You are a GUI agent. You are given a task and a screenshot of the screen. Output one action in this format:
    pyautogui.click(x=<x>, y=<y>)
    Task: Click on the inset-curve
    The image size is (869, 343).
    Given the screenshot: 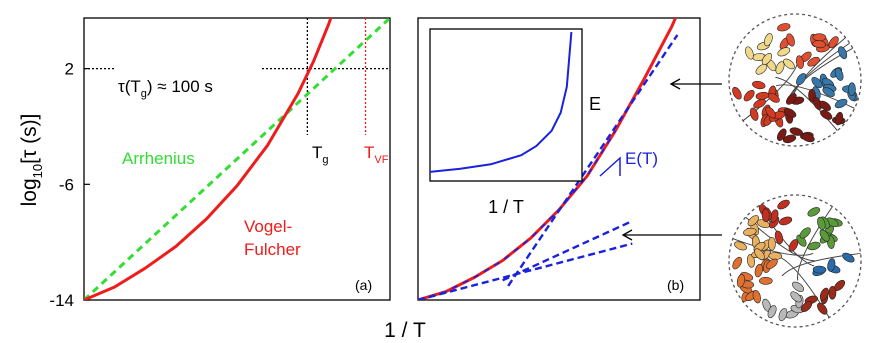 What is the action you would take?
    pyautogui.click(x=501, y=102)
    